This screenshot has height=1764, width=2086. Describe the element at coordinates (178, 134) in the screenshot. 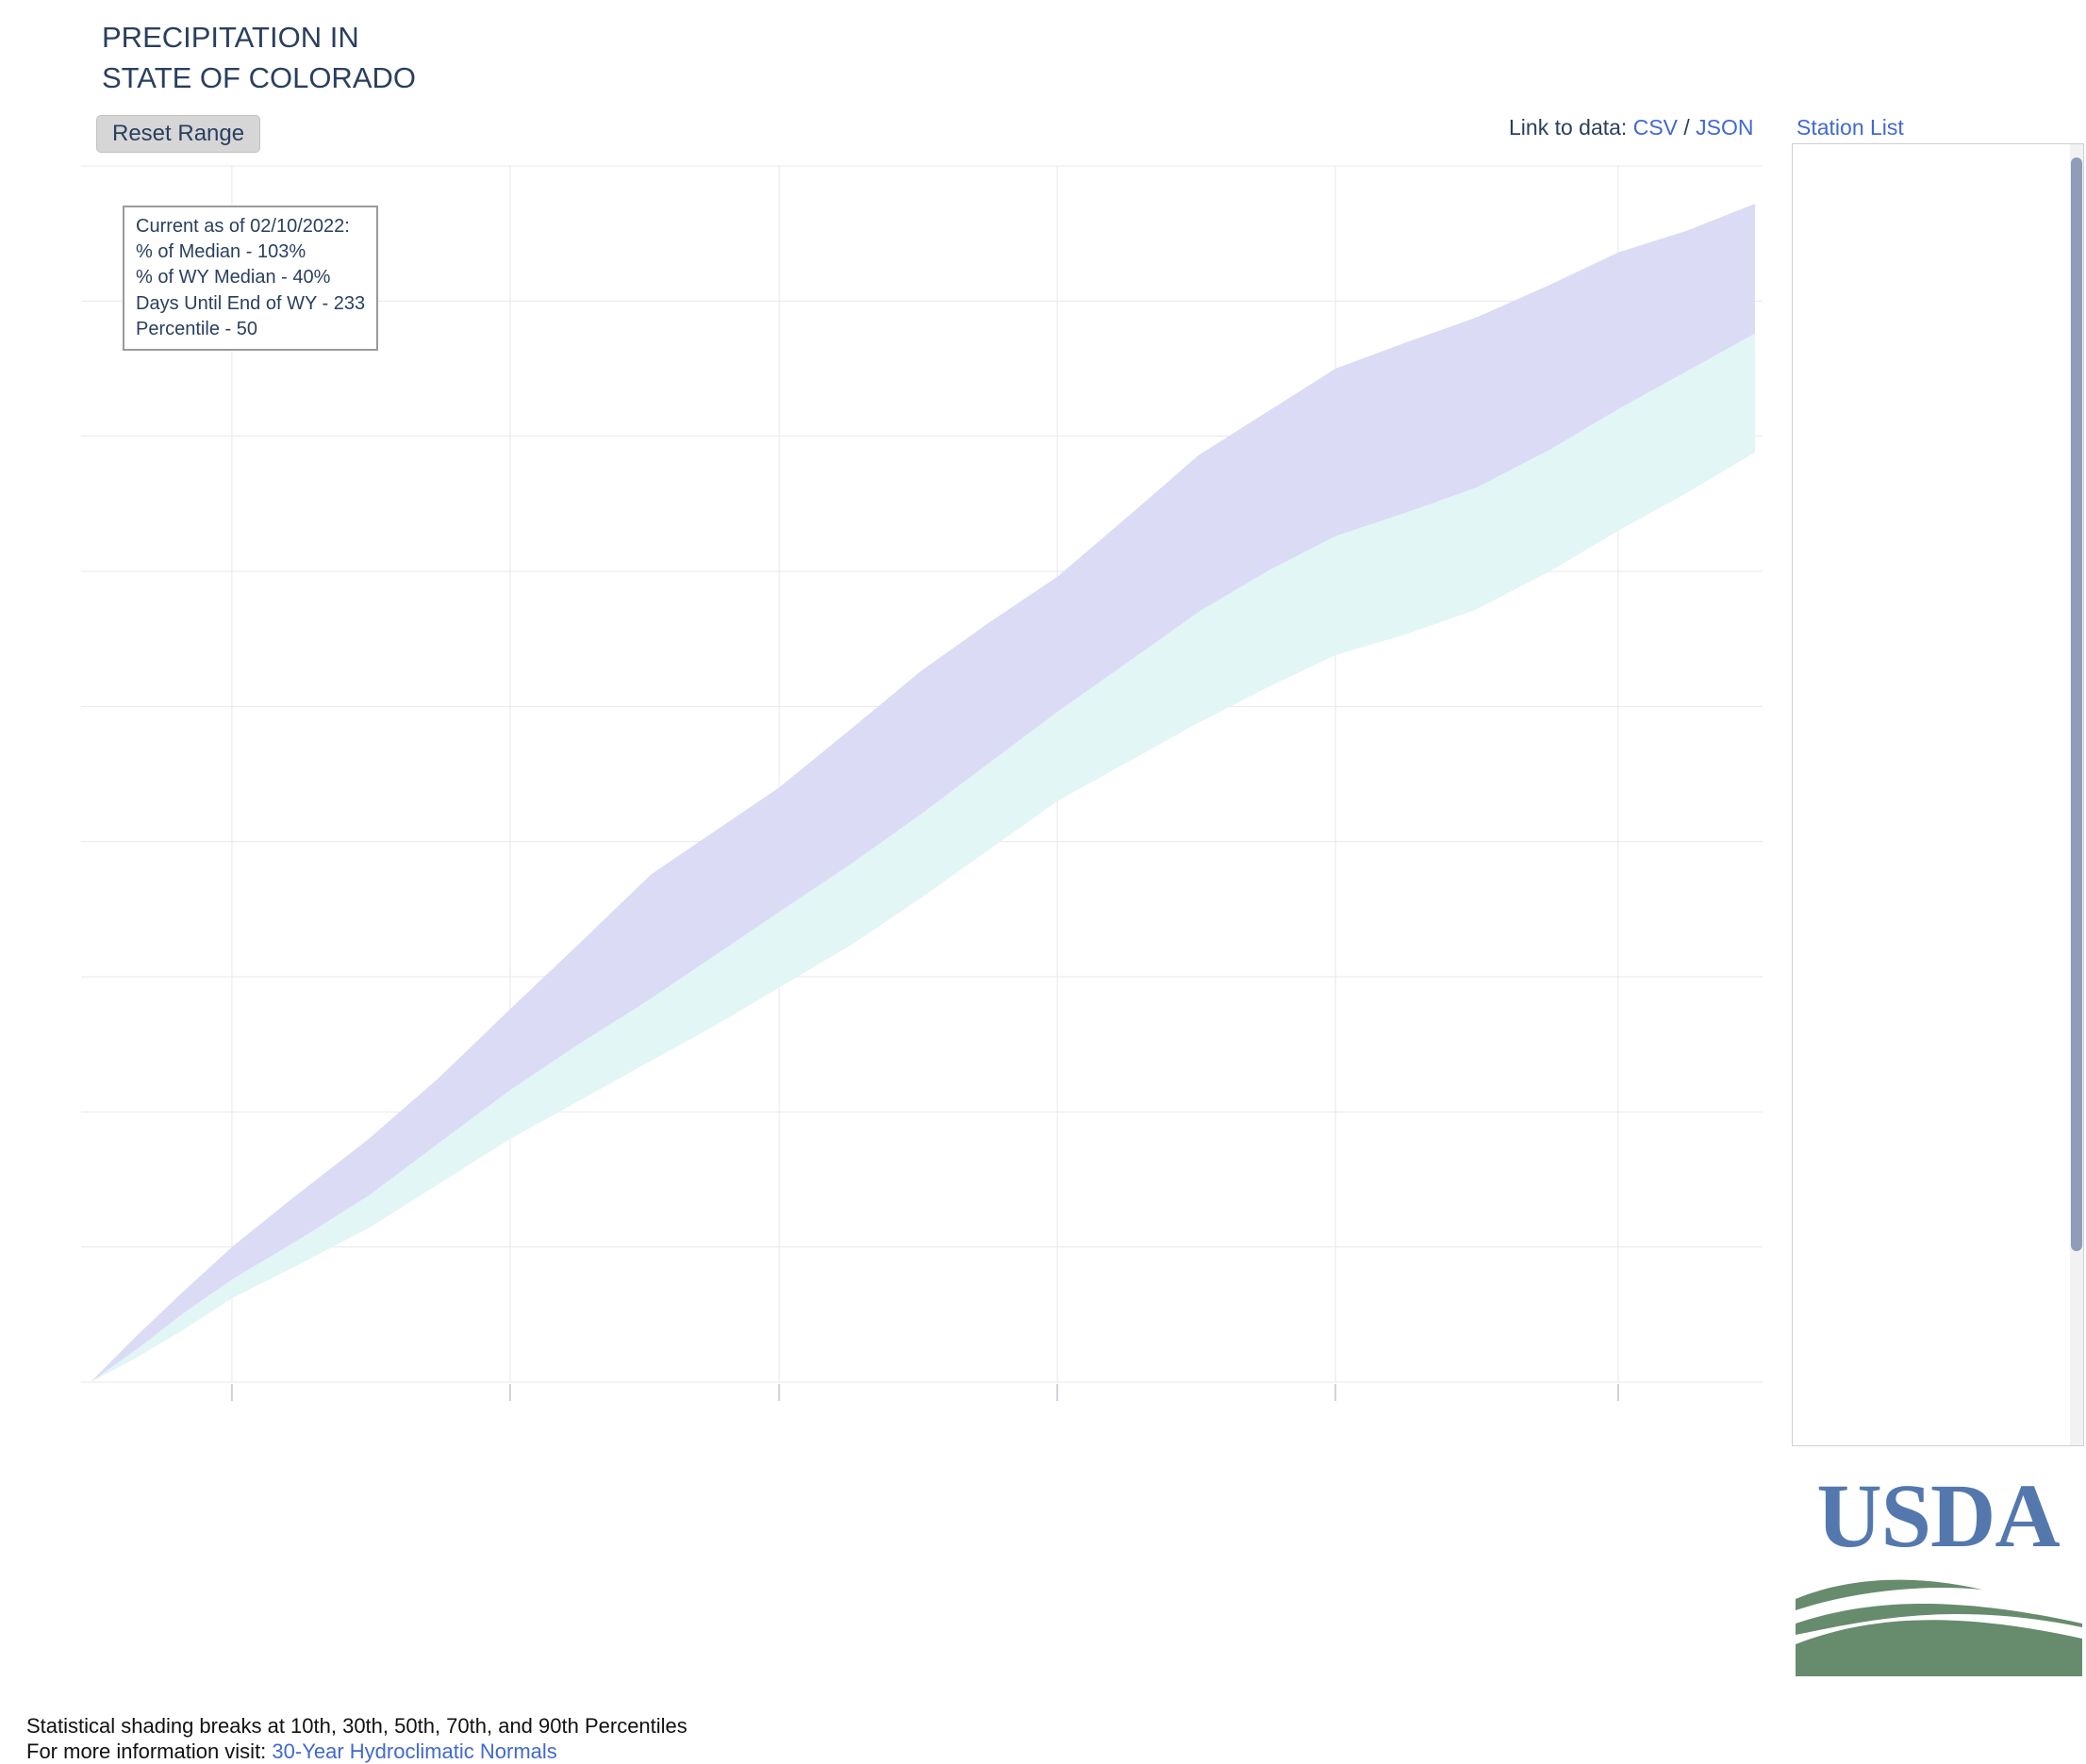

I see `reset-range-button: Reset Range` at that location.